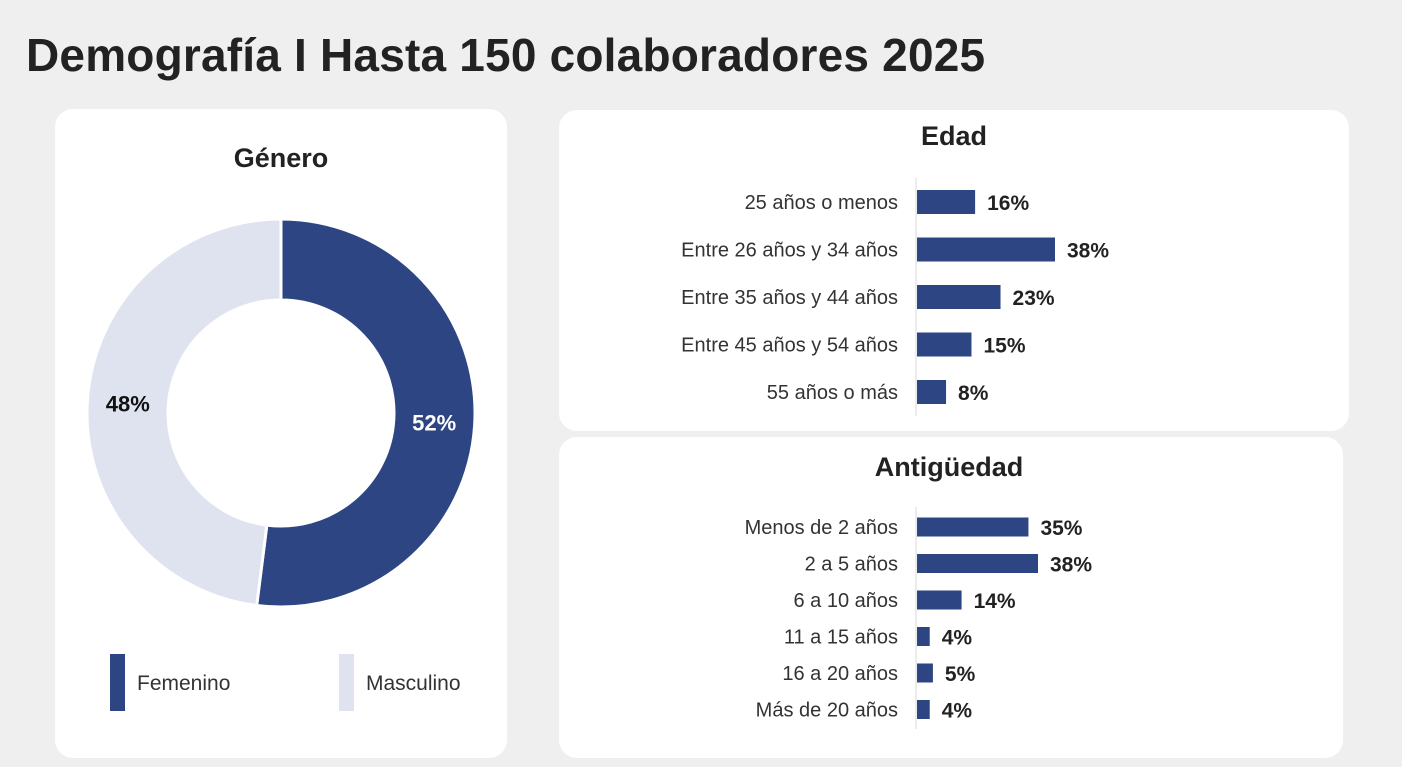  I want to click on legend-label-femenino: Femenino, so click(184, 683).